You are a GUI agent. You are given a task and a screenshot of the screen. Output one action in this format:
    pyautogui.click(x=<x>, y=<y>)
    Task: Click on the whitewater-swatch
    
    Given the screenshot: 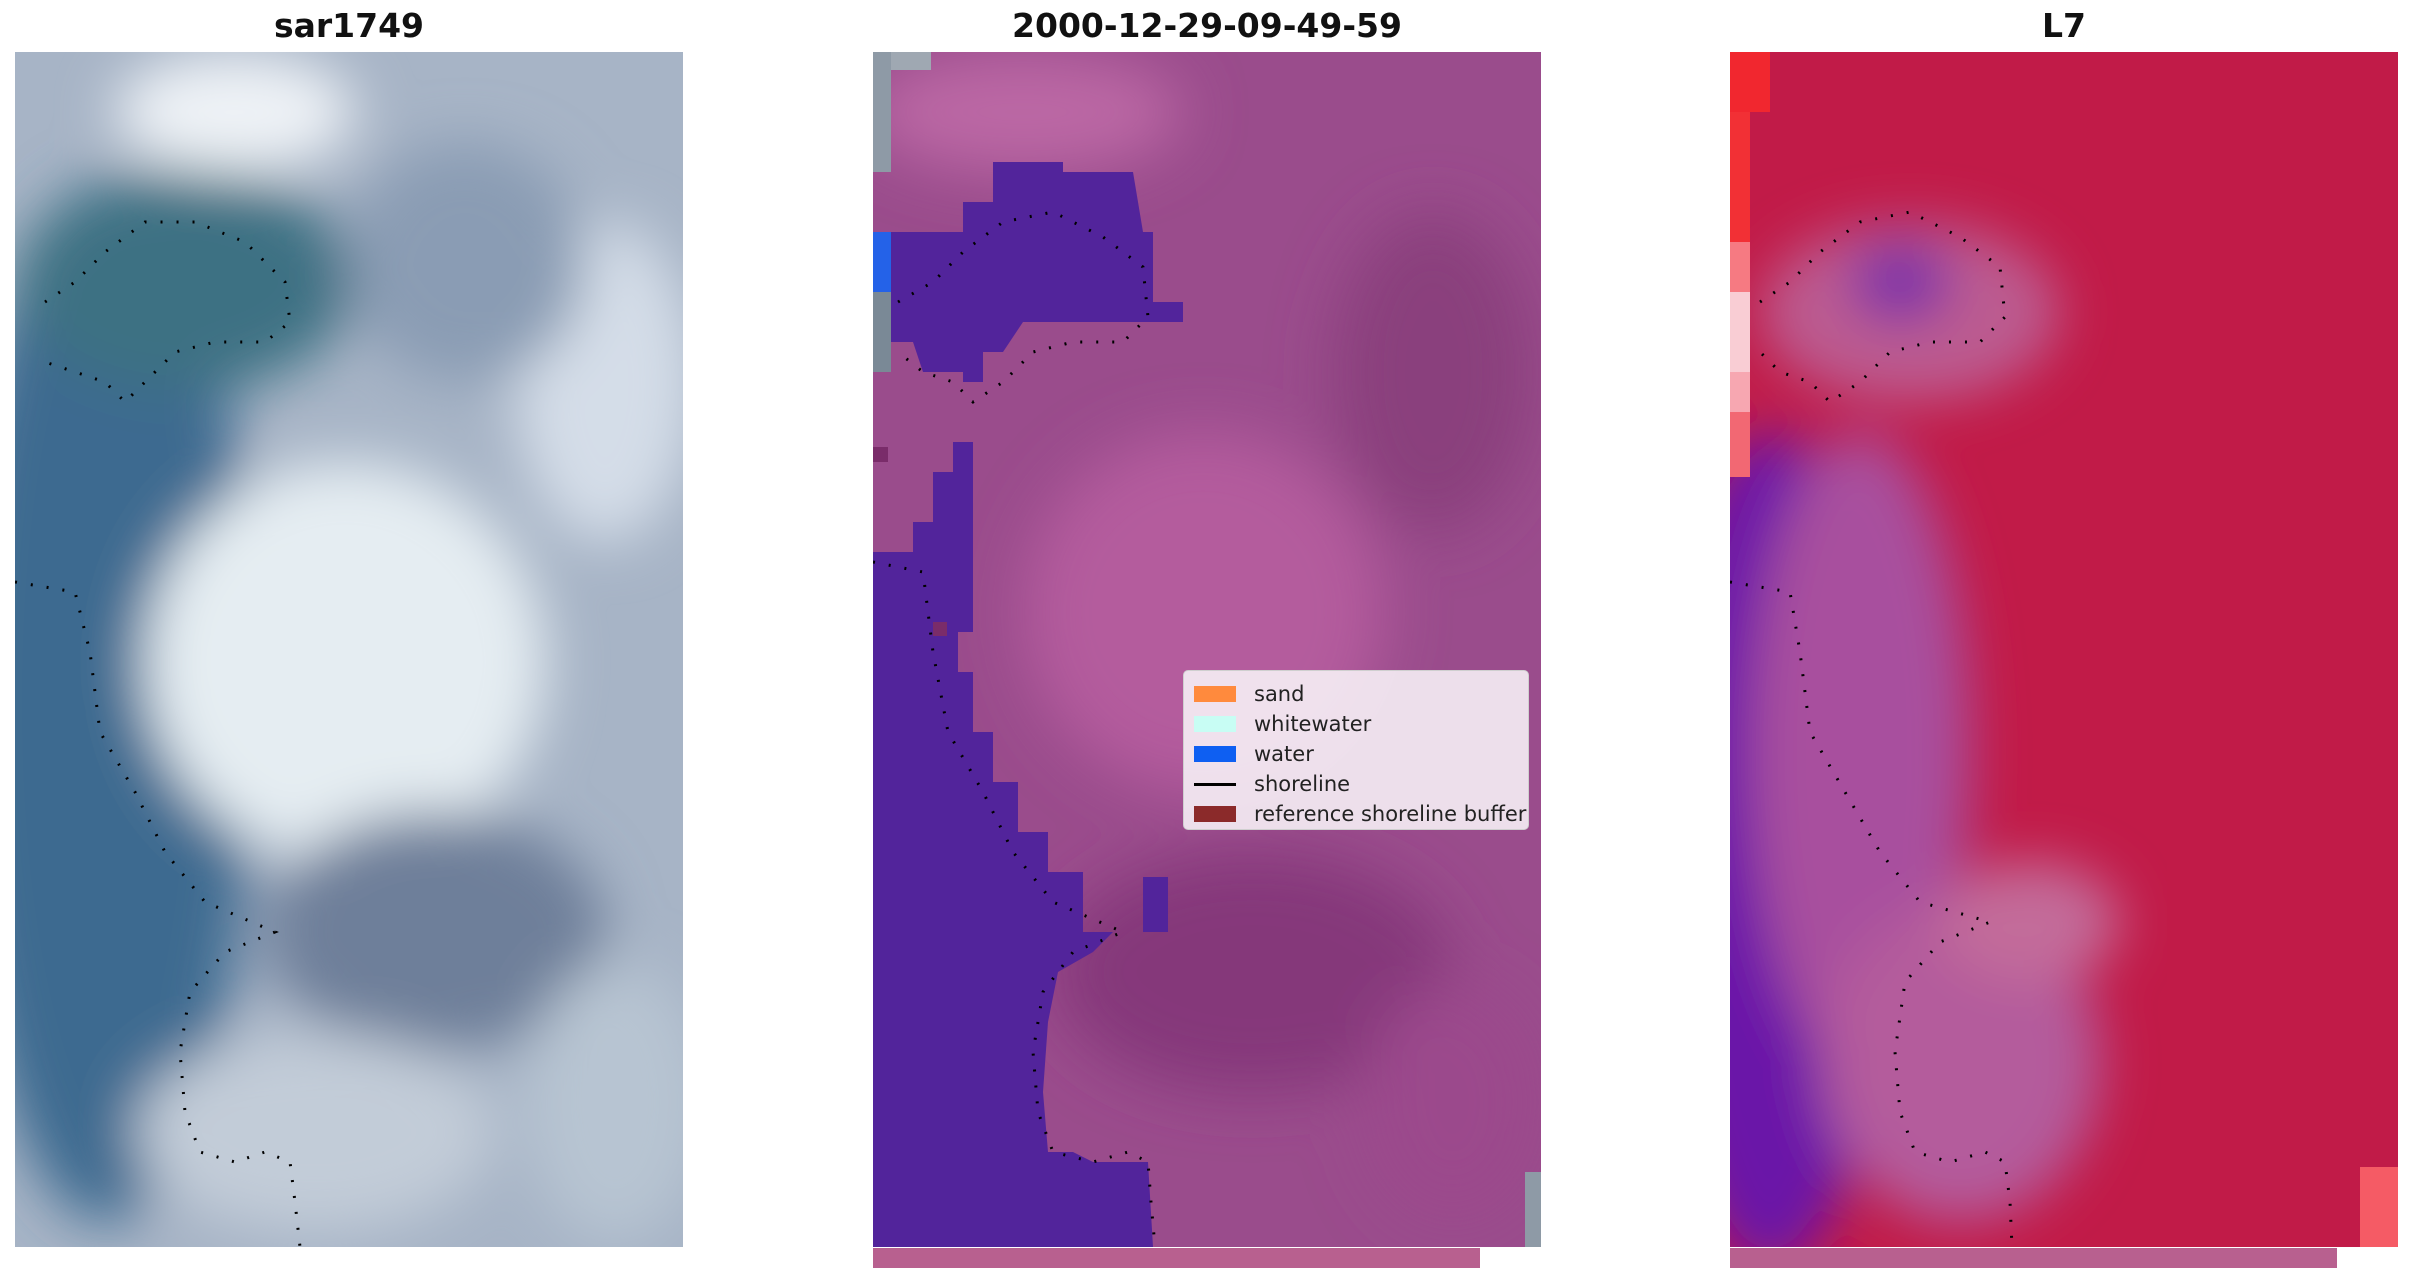 What is the action you would take?
    pyautogui.click(x=1215, y=724)
    